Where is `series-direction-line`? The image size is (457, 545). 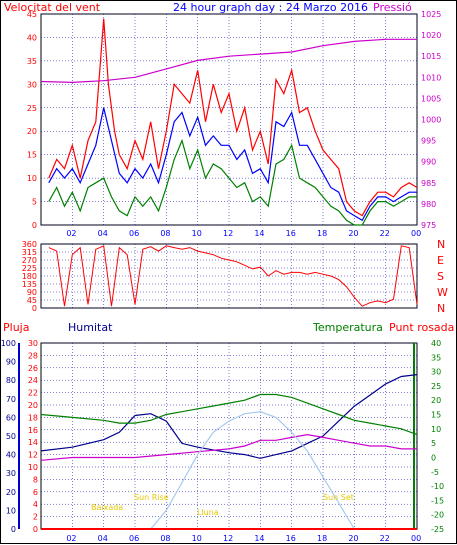
series-direction-line is located at coordinates (233, 276).